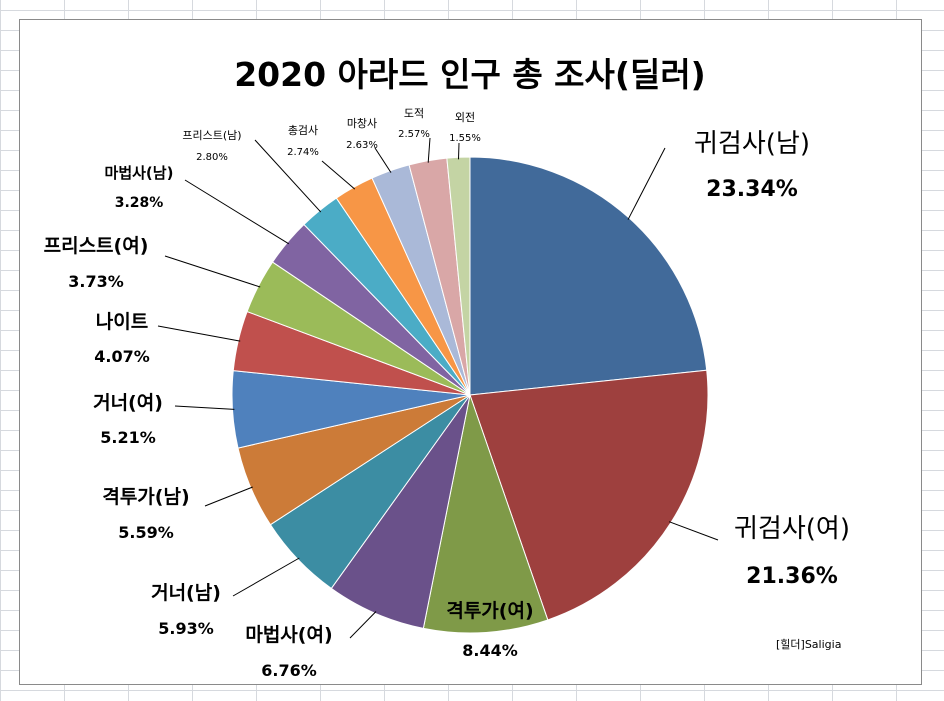 The width and height of the screenshot is (944, 701). Describe the element at coordinates (145, 497) in the screenshot. I see `slice-label: 격투가(남)` at that location.